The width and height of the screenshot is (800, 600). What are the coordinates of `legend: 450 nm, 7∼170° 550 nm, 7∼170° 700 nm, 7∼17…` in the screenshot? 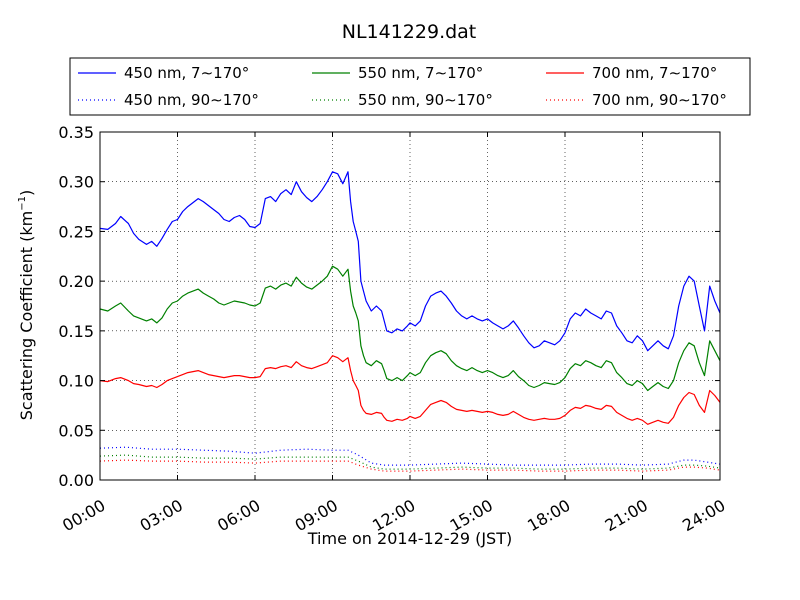 It's located at (410, 86).